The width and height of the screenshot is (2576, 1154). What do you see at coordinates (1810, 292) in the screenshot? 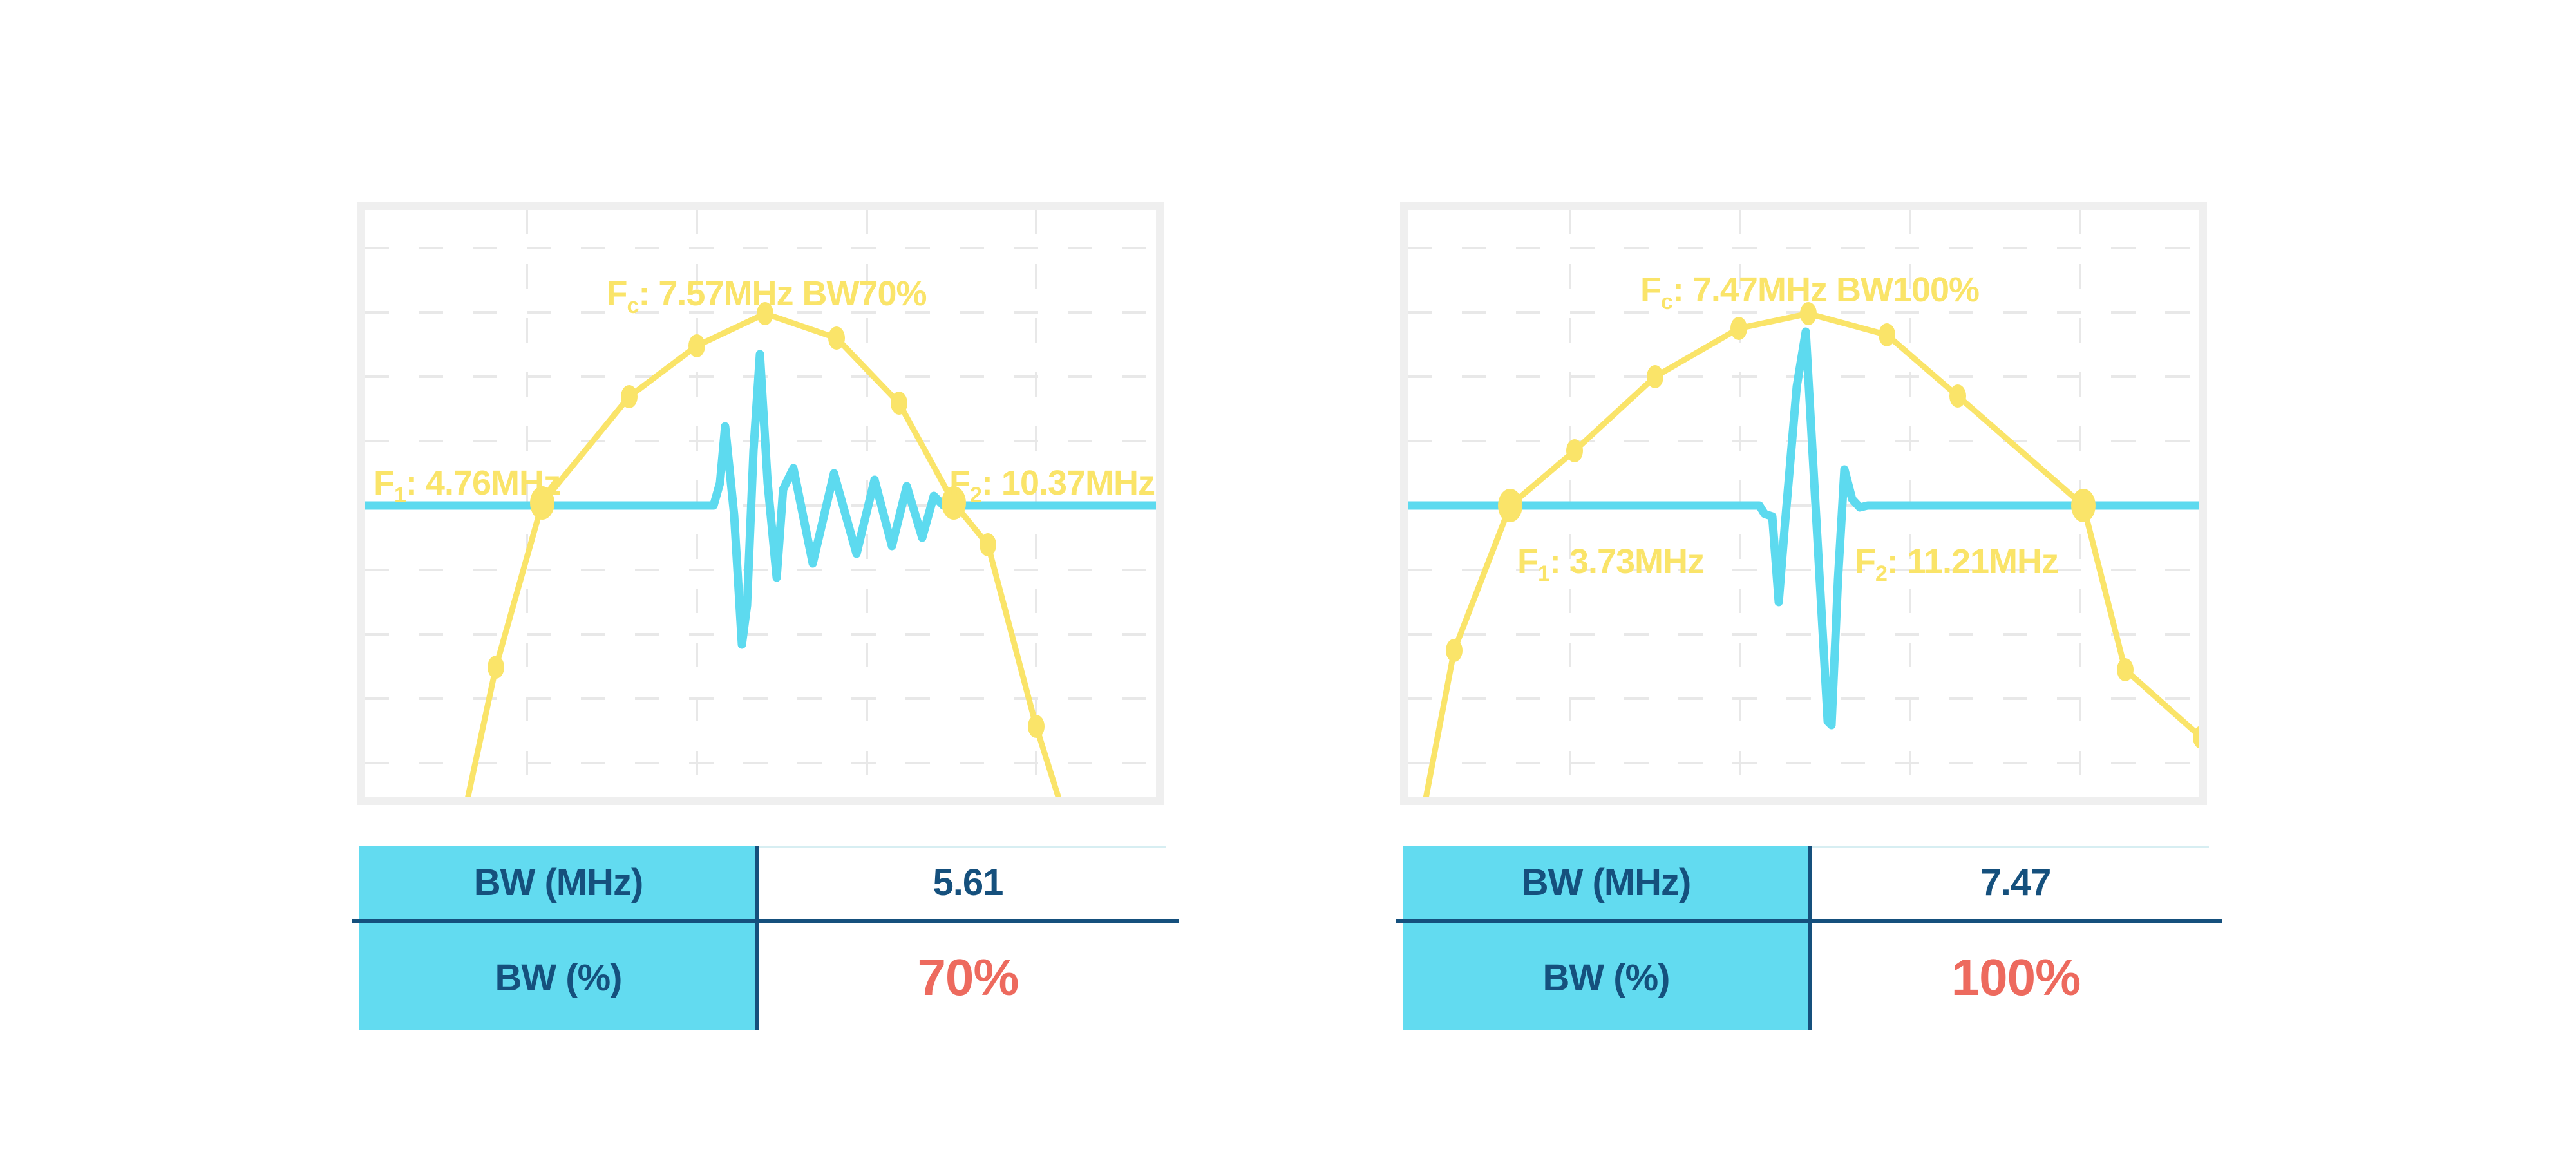
I see `chart-title: Fc: 7.47MHz BW100%` at bounding box center [1810, 292].